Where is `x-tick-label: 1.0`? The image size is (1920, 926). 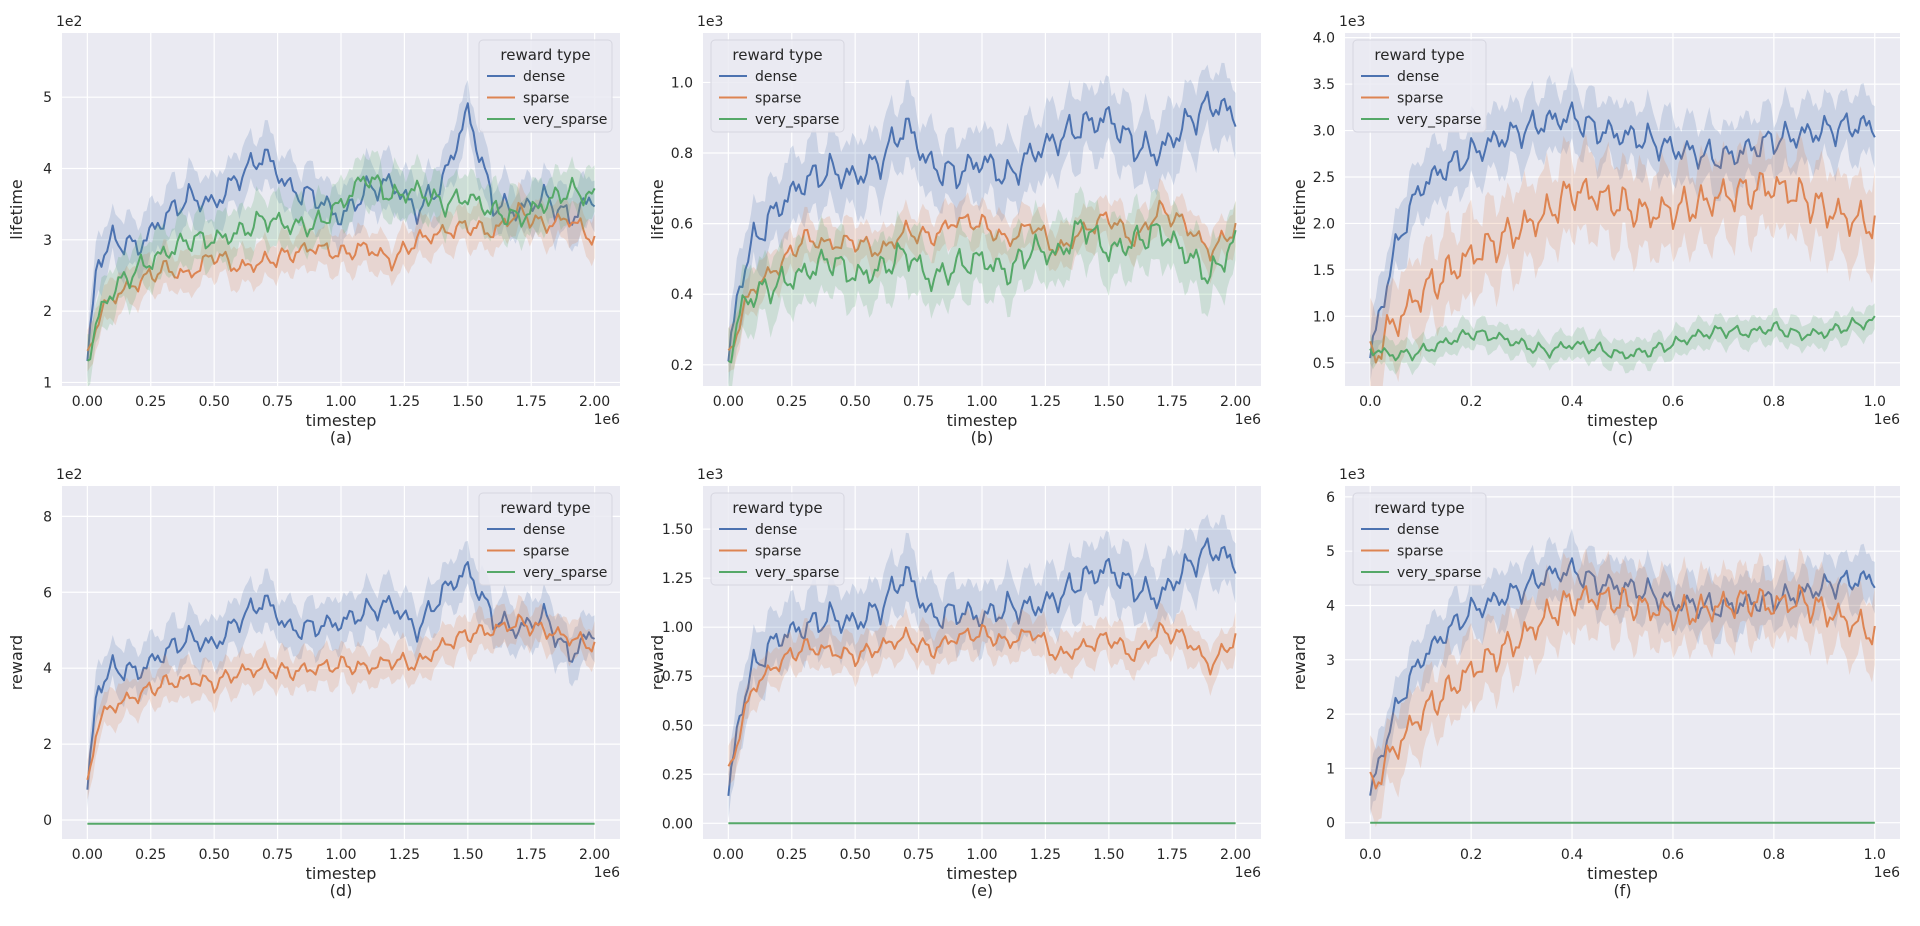
x-tick-label: 1.0 is located at coordinates (1875, 855).